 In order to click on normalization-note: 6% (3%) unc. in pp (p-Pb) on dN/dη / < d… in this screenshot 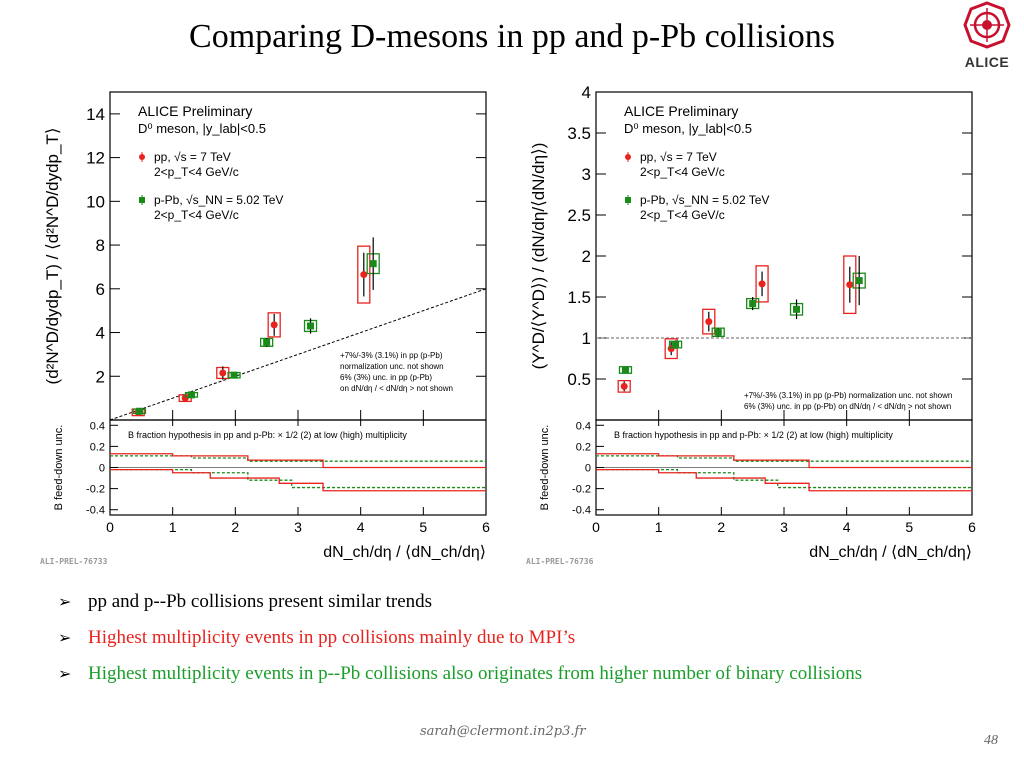, I will do `click(847, 406)`.